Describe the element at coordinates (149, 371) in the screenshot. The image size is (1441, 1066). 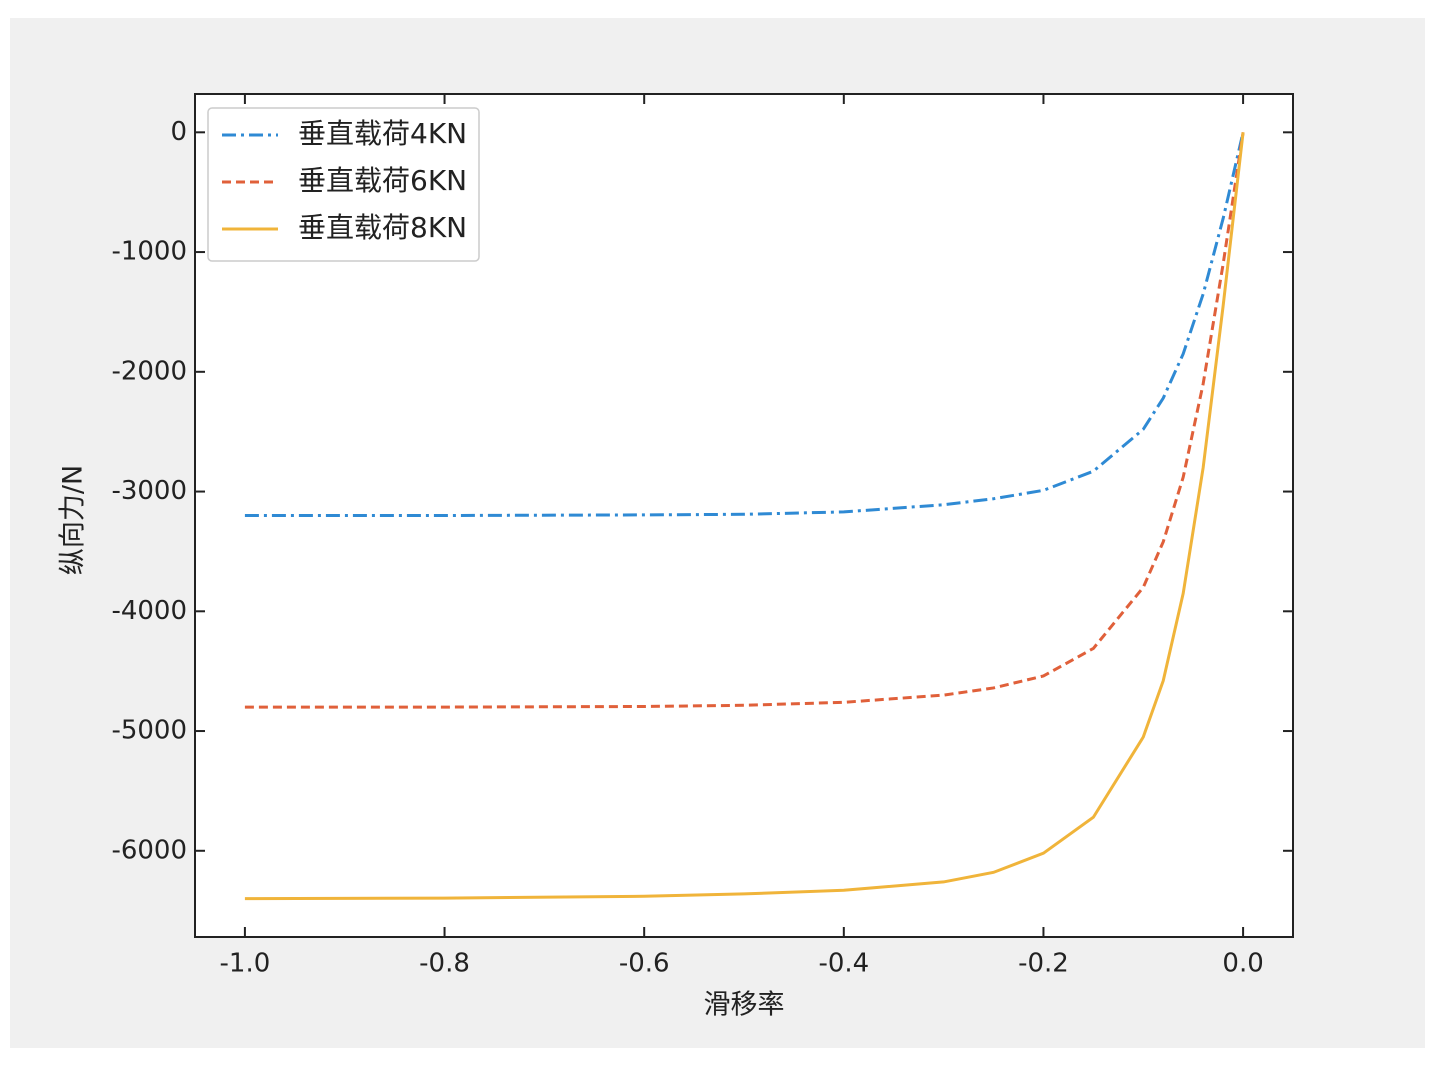
I see `y-tick-label: -2000` at that location.